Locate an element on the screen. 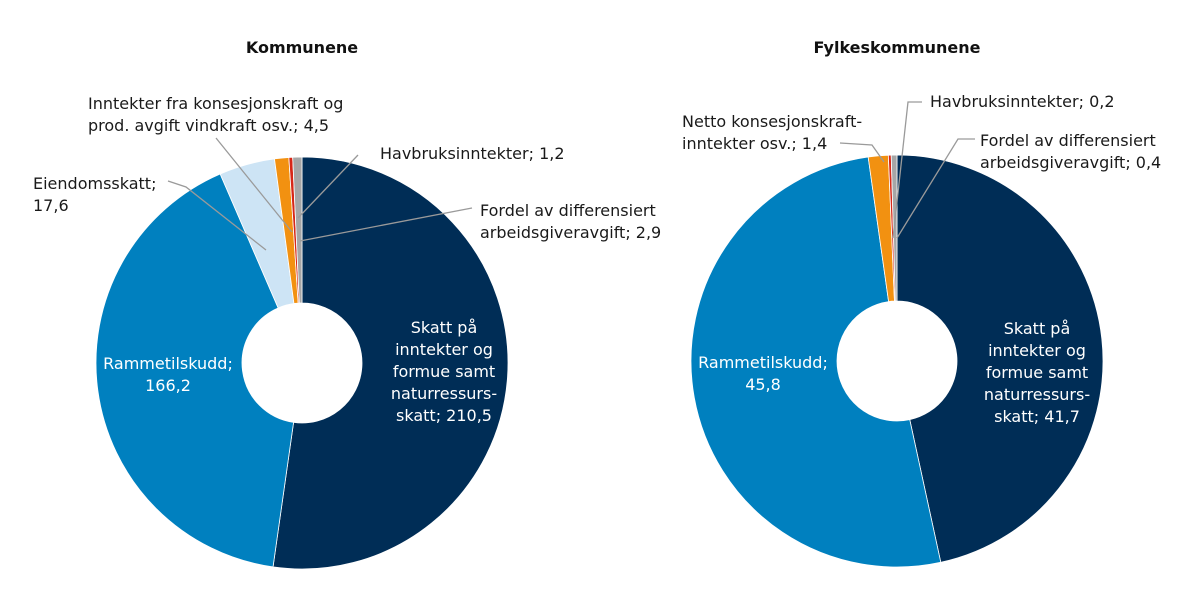 The height and width of the screenshot is (604, 1200). data-label-line: prod. avgift vindkraft osv.; 4,5 is located at coordinates (208, 125).